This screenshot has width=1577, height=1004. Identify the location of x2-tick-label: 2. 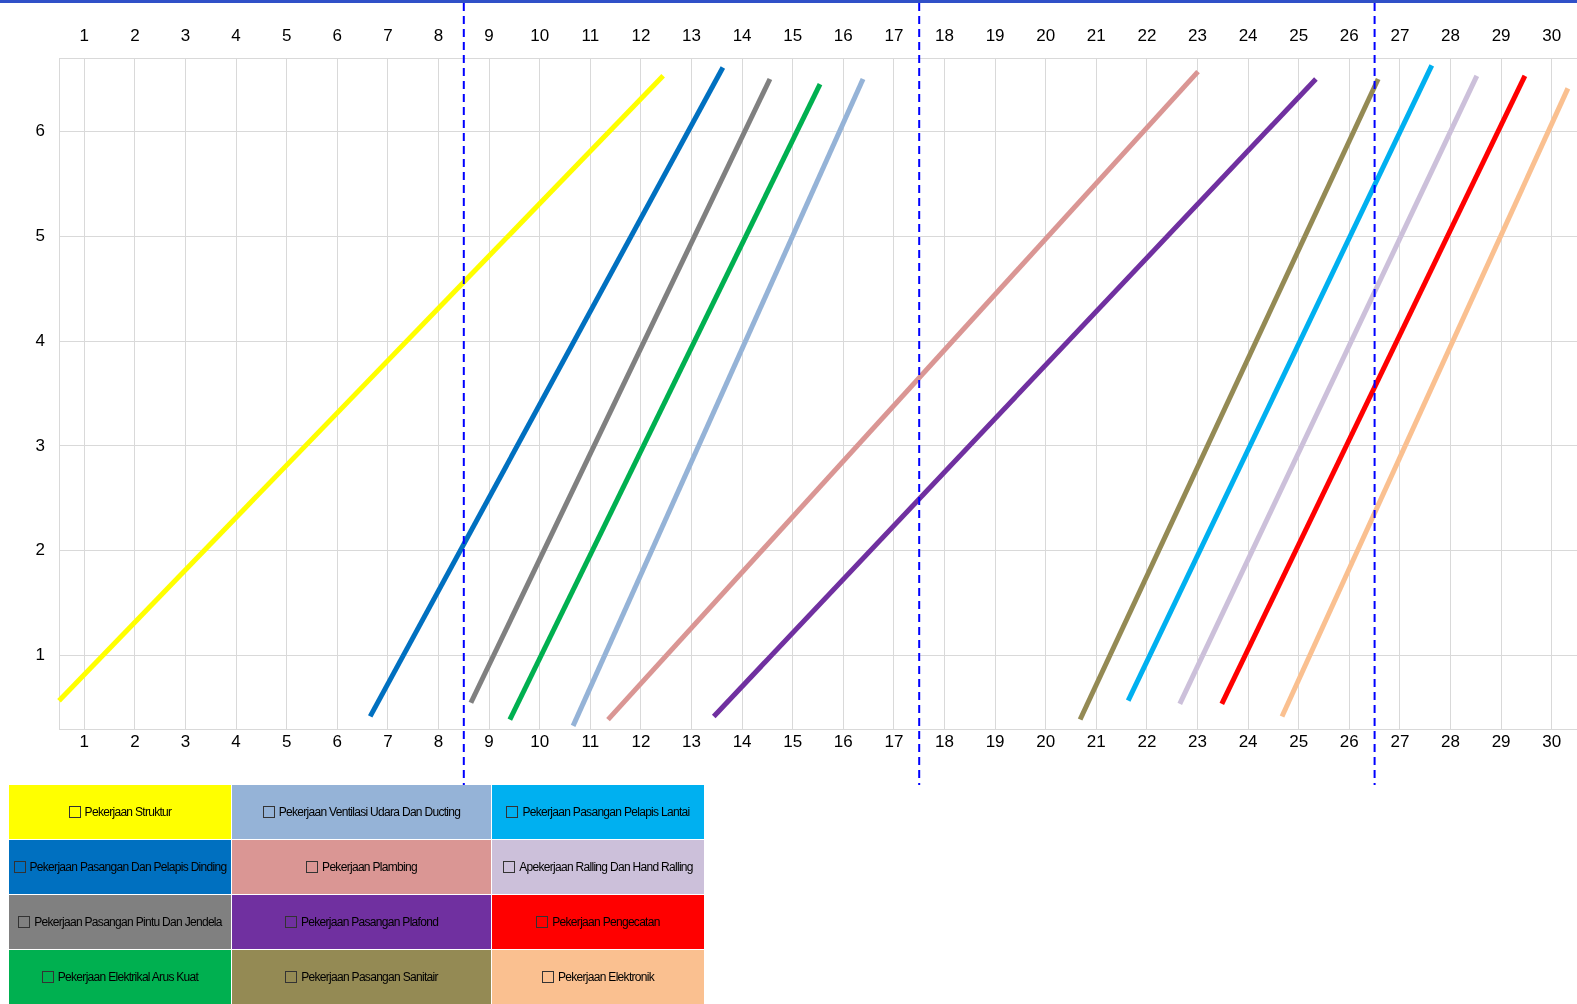
(135, 36).